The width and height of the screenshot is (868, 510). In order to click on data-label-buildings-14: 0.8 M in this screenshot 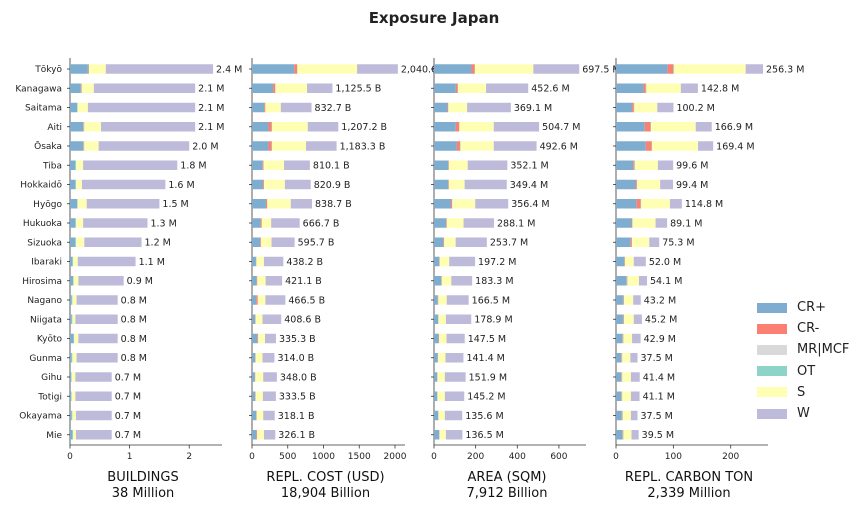, I will do `click(134, 339)`.